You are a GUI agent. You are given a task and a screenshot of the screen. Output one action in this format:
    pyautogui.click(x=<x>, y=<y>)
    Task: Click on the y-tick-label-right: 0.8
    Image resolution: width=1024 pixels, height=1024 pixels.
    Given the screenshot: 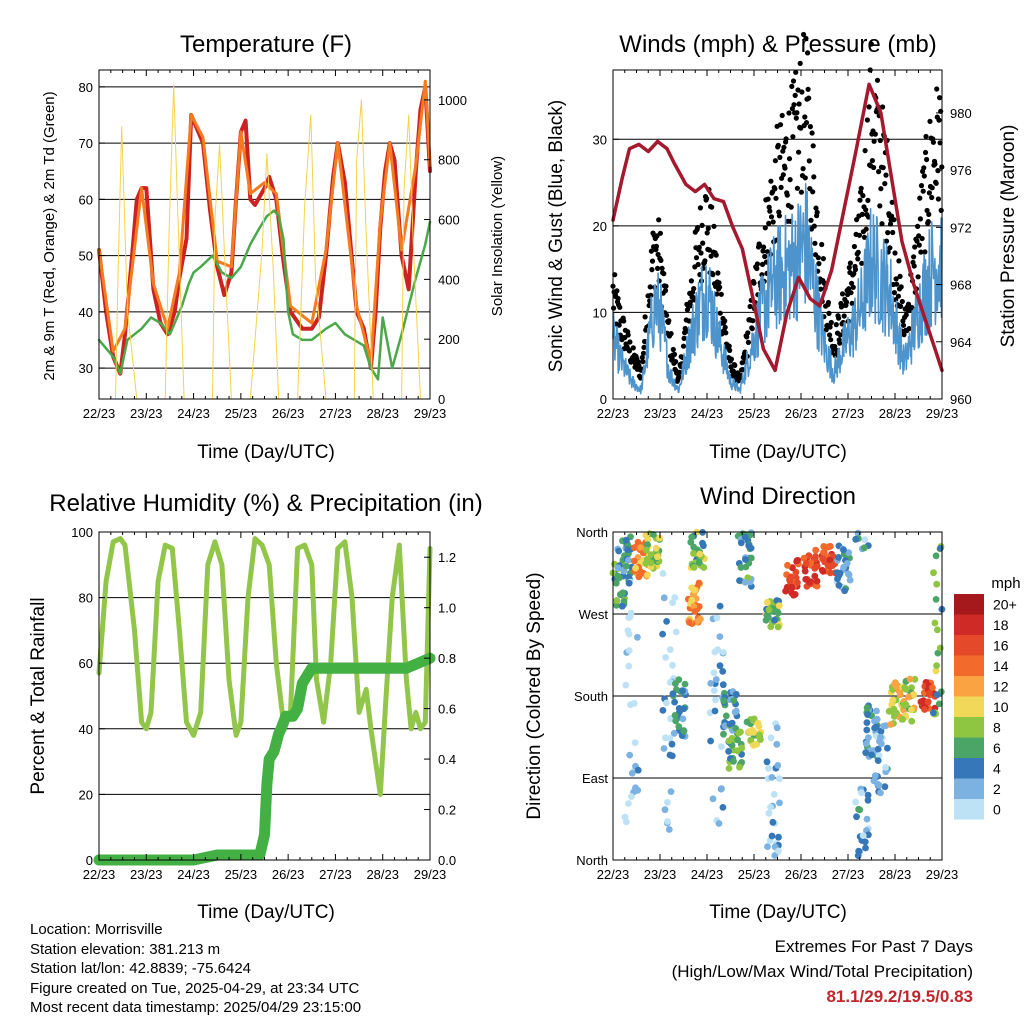 What is the action you would take?
    pyautogui.click(x=447, y=658)
    